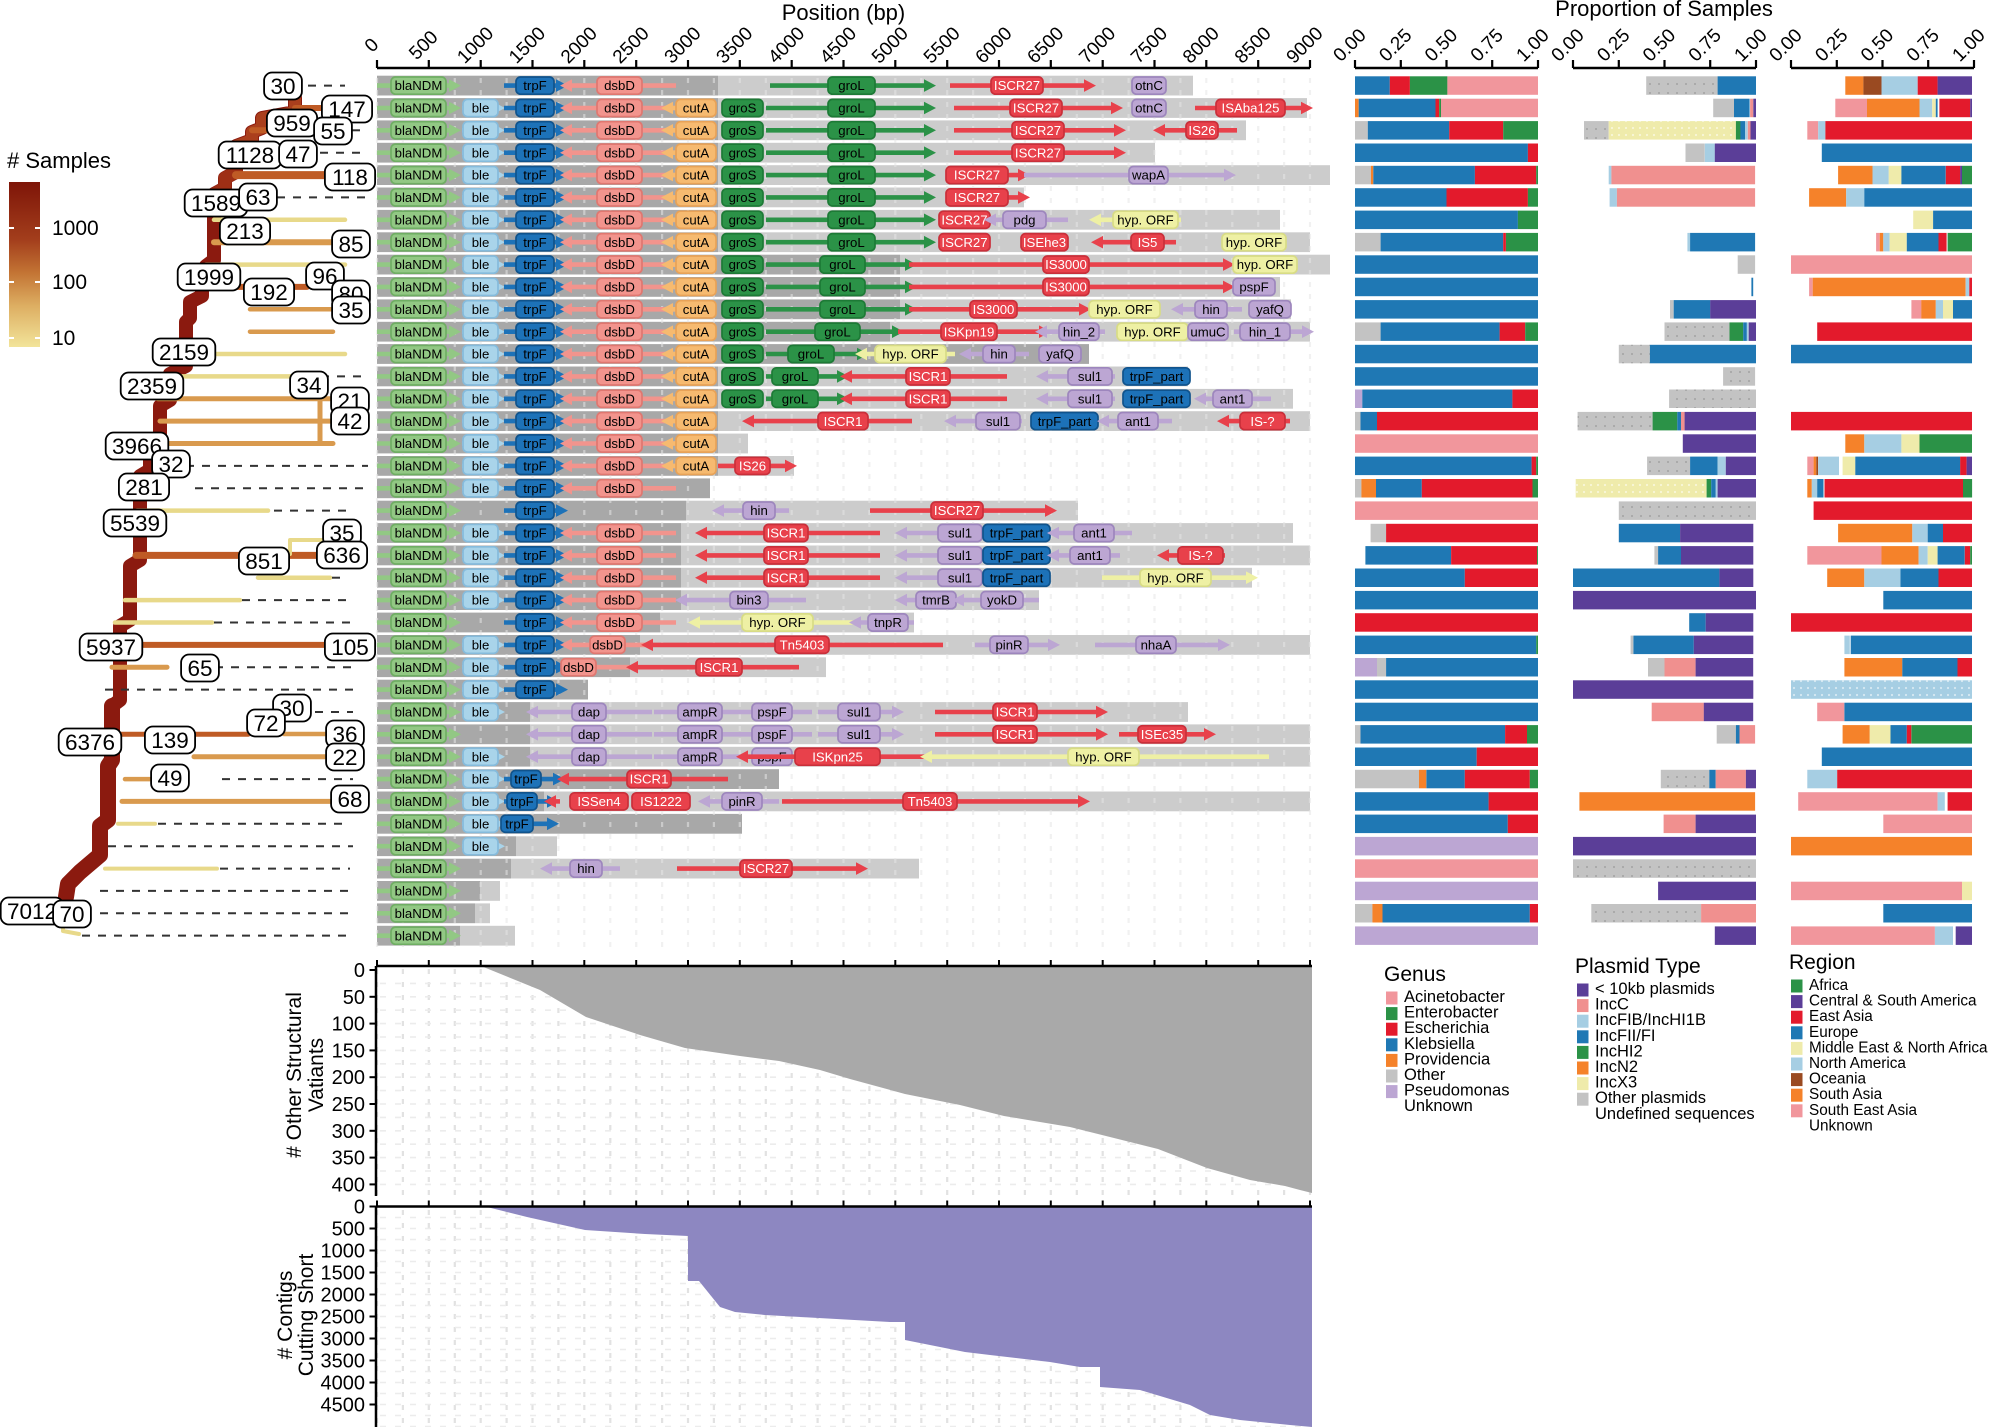  I want to click on svg-text: Vatiants, so click(316, 1075).